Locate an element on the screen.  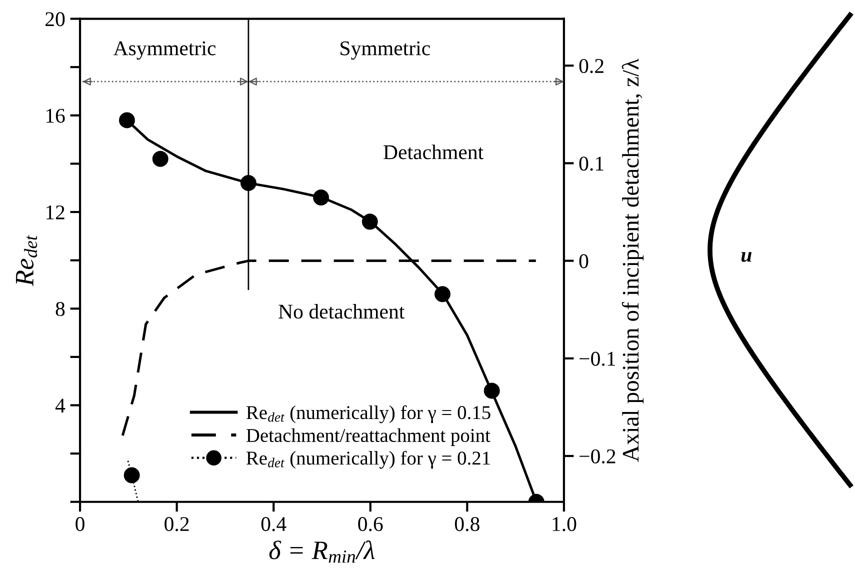
y-tick-label: 12 is located at coordinates (55, 212).